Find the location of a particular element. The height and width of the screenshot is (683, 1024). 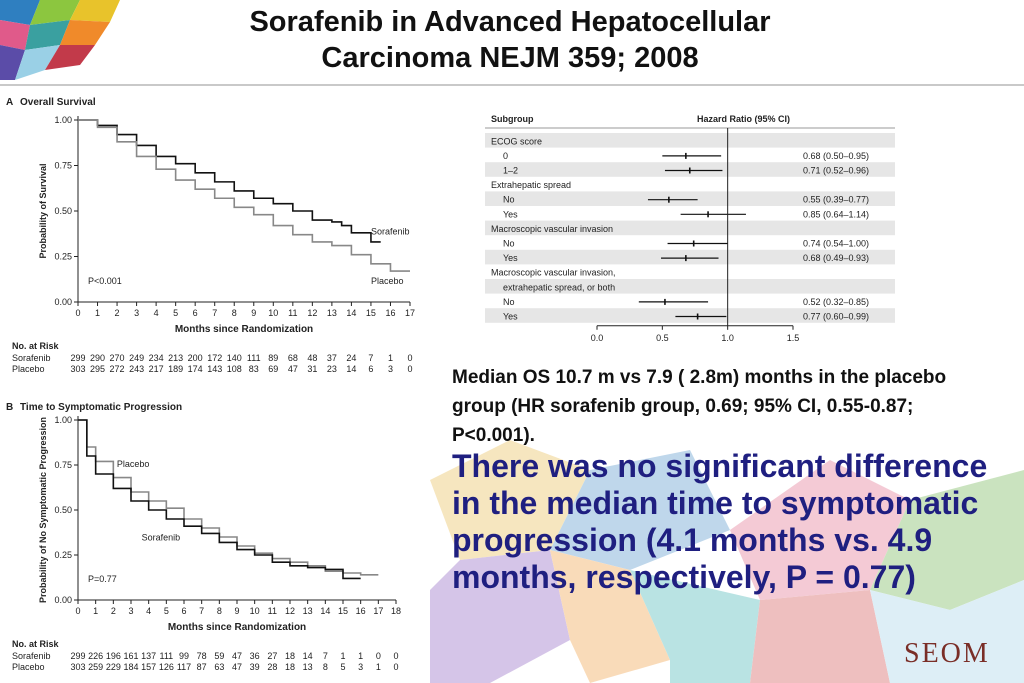

risk-table-cell: 299 is located at coordinates (77, 358).